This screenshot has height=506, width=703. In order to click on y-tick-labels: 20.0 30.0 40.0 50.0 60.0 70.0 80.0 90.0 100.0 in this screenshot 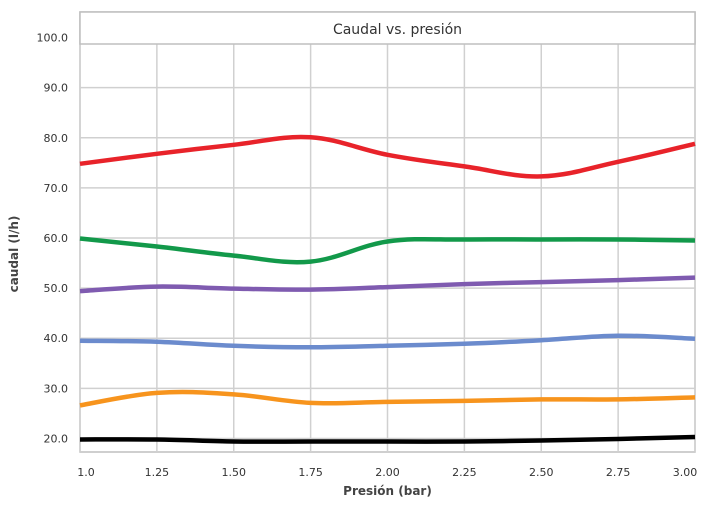, I will do `click(53, 239)`.